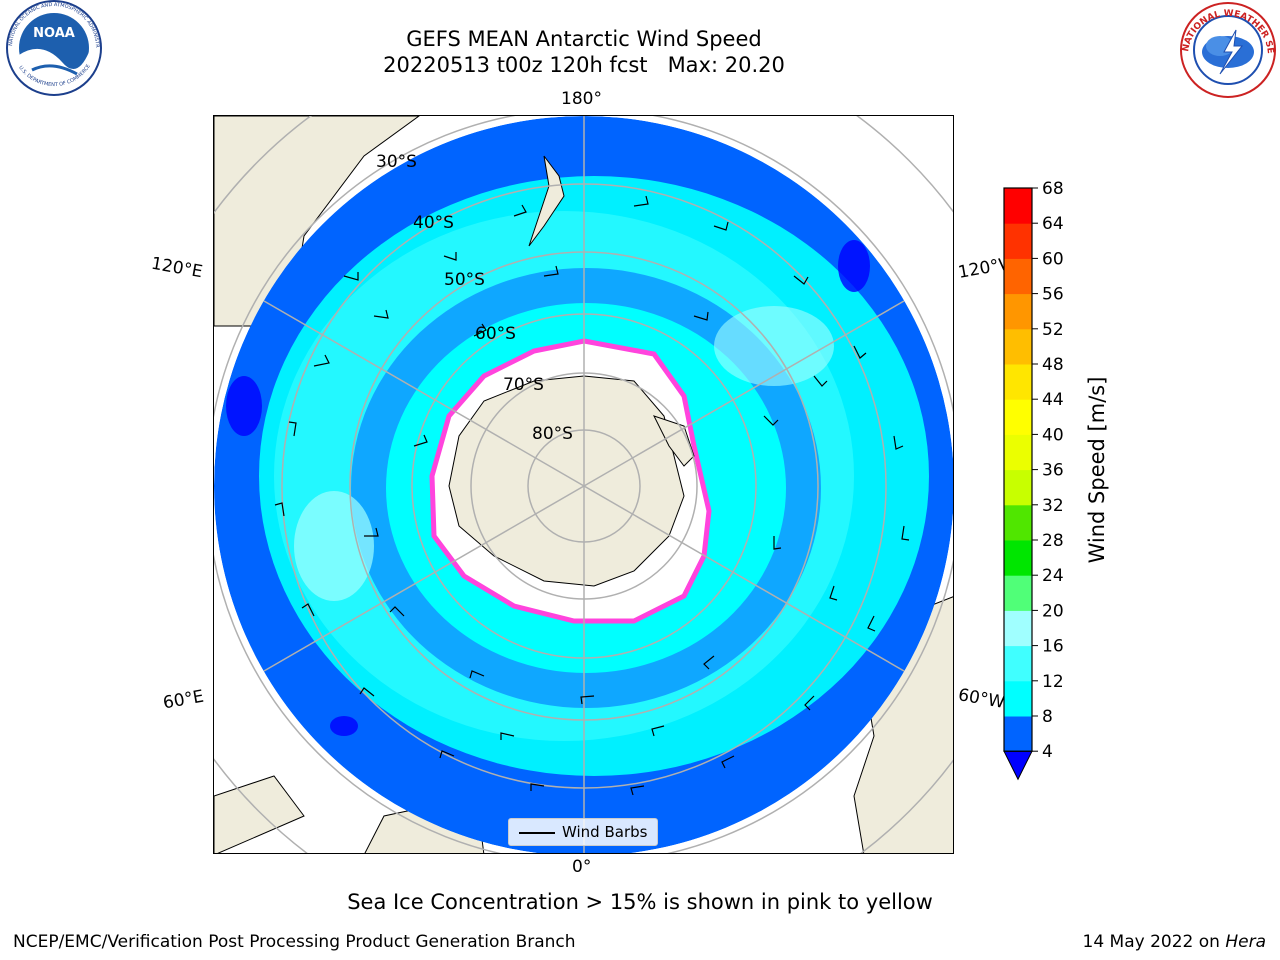 This screenshot has width=1280, height=960. I want to click on colorbar-tick-label: 52, so click(1053, 330).